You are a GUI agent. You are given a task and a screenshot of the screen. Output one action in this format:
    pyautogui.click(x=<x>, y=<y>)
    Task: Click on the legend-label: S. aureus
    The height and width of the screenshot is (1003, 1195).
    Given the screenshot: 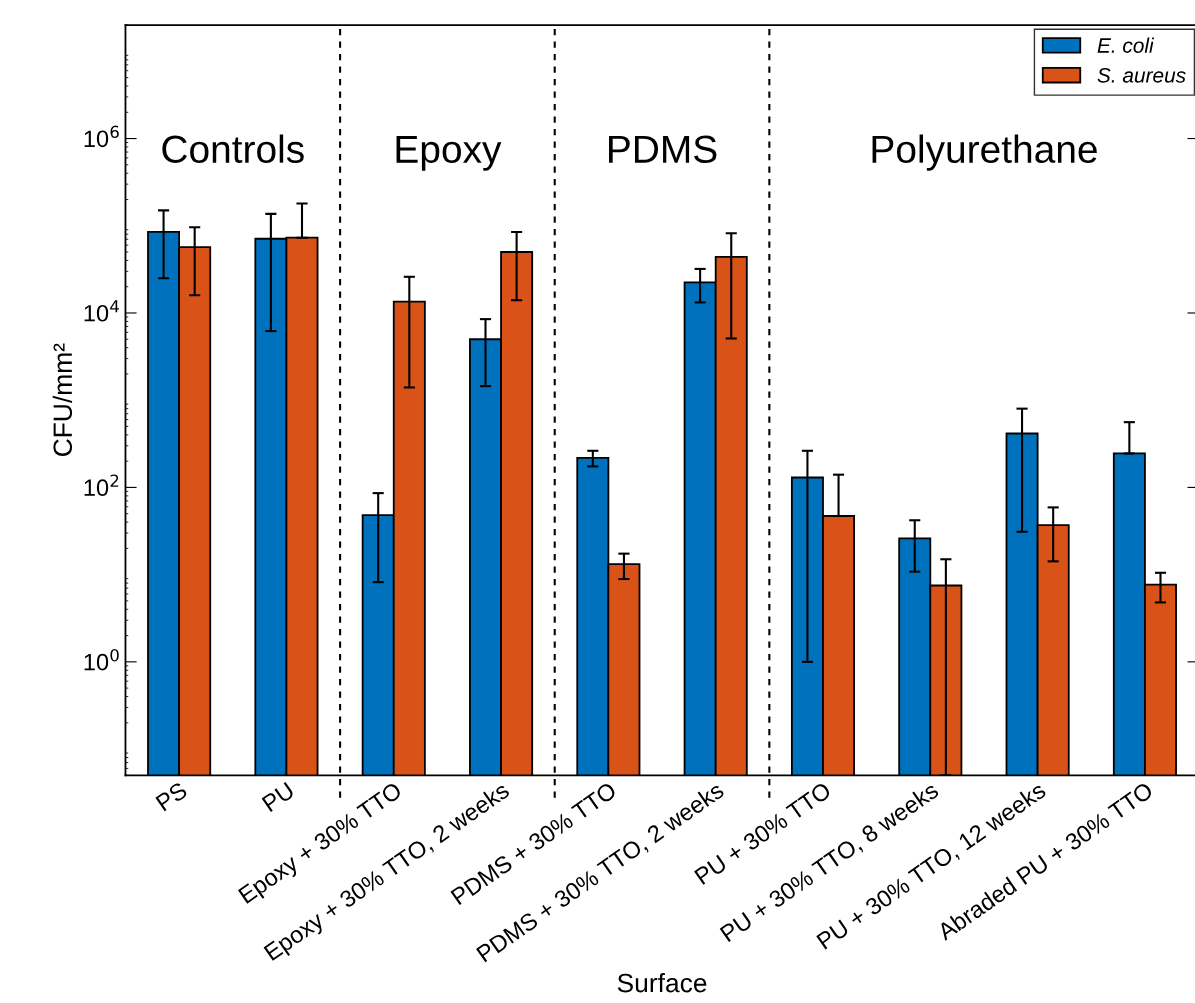 What is the action you would take?
    pyautogui.click(x=1141, y=75)
    